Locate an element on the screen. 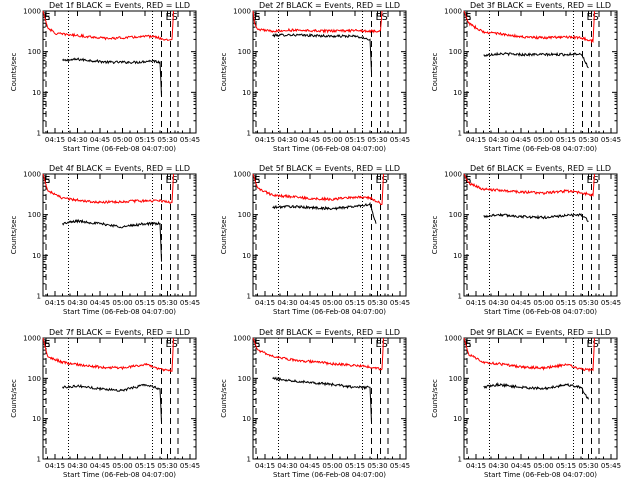  chart-title: Det 9f BLACK = Events, RED = LLD is located at coordinates (540, 332).